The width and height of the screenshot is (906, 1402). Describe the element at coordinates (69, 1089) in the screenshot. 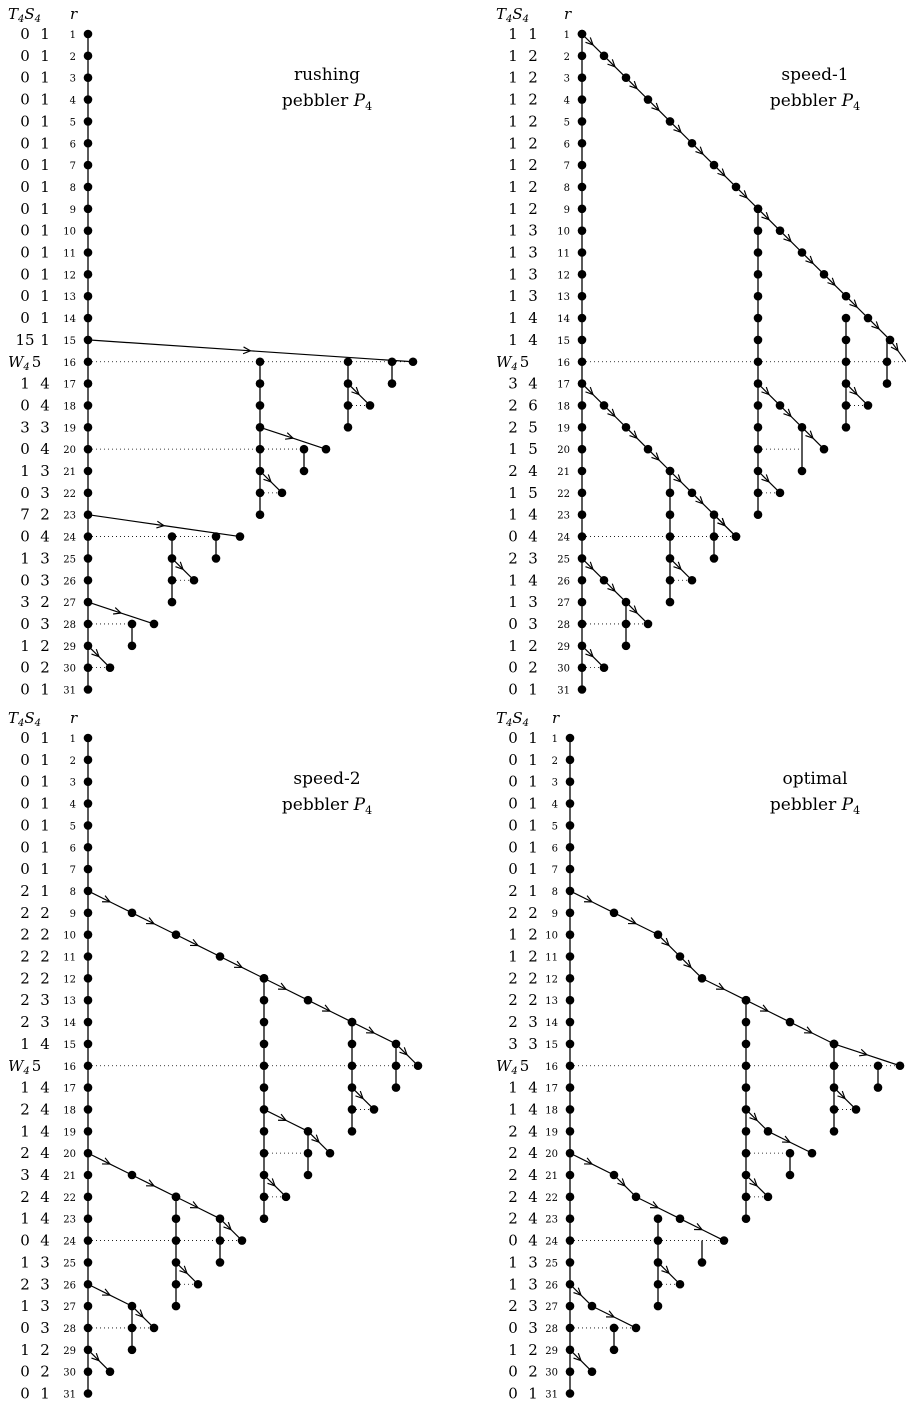

I see `row-r-label: 17` at that location.